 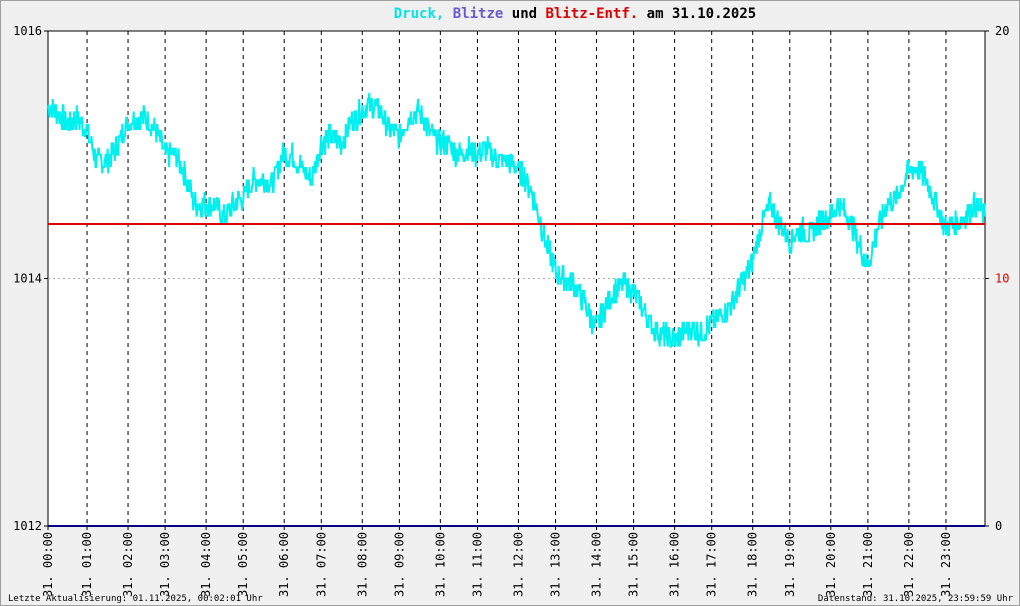 I want to click on x-tick-label: 31. 01:00, so click(x=87, y=564).